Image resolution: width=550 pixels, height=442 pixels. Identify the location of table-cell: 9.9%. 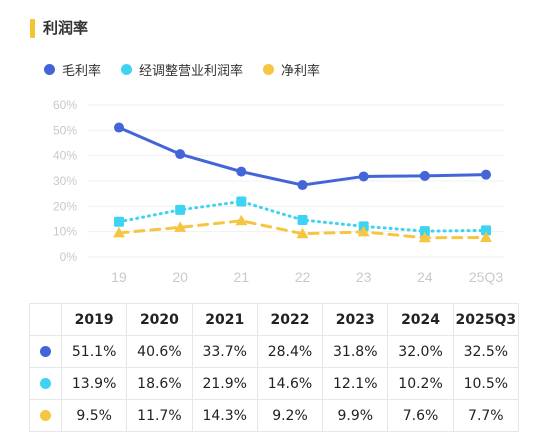
(355, 415).